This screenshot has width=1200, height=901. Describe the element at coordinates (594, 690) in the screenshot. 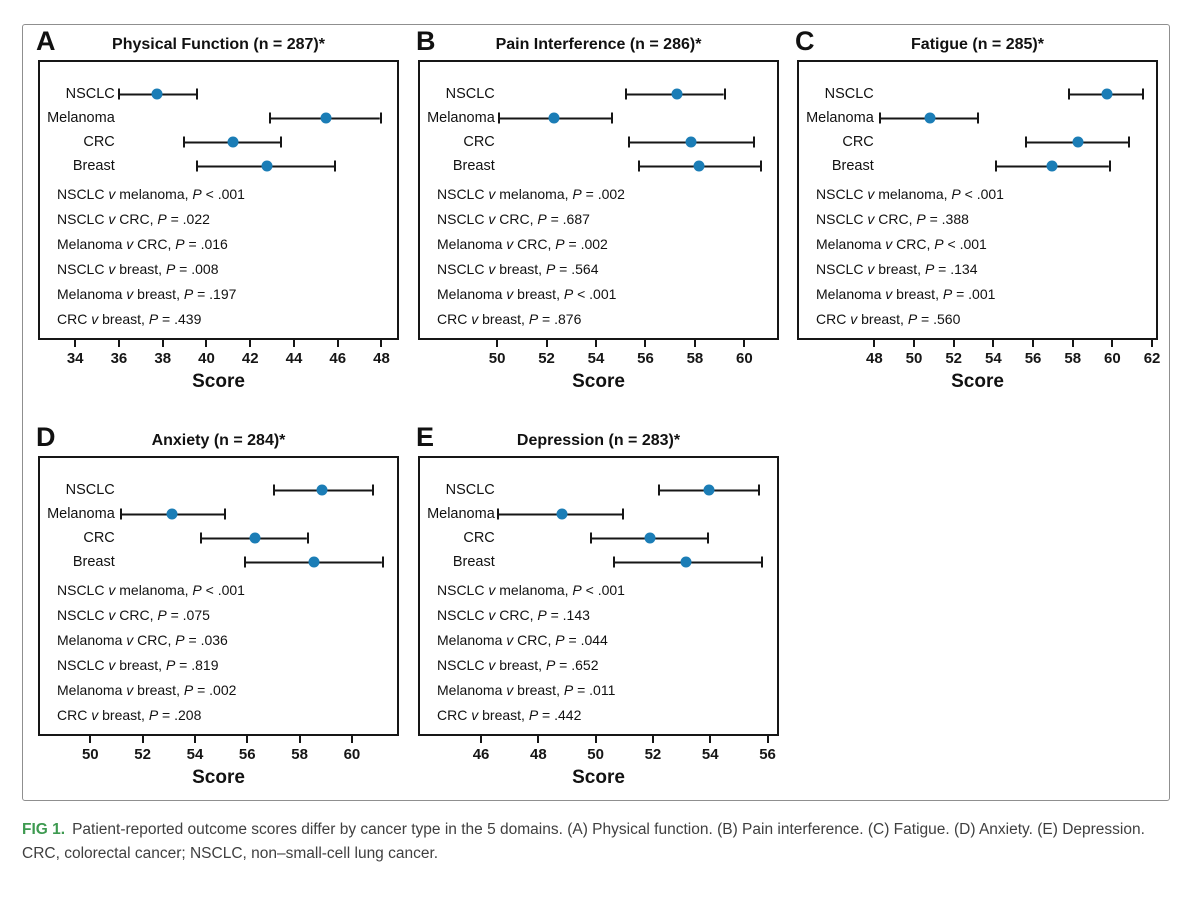

I see `text-fragment: = .011` at that location.